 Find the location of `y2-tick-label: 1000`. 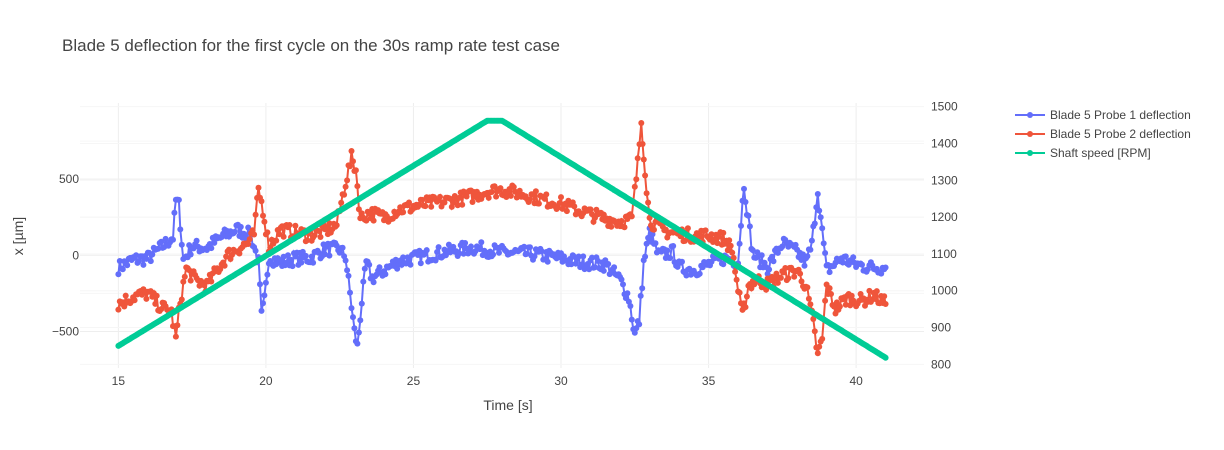

y2-tick-label: 1000 is located at coordinates (944, 291).